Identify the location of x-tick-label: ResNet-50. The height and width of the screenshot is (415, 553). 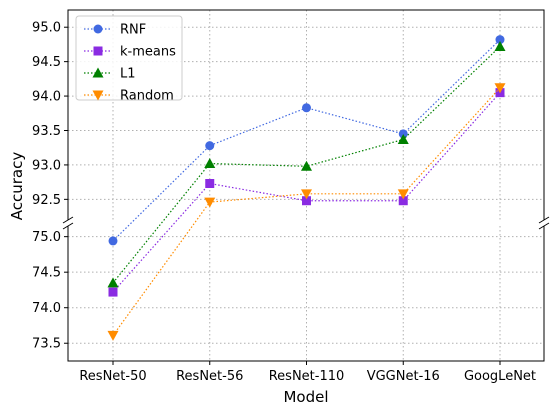
(112, 376).